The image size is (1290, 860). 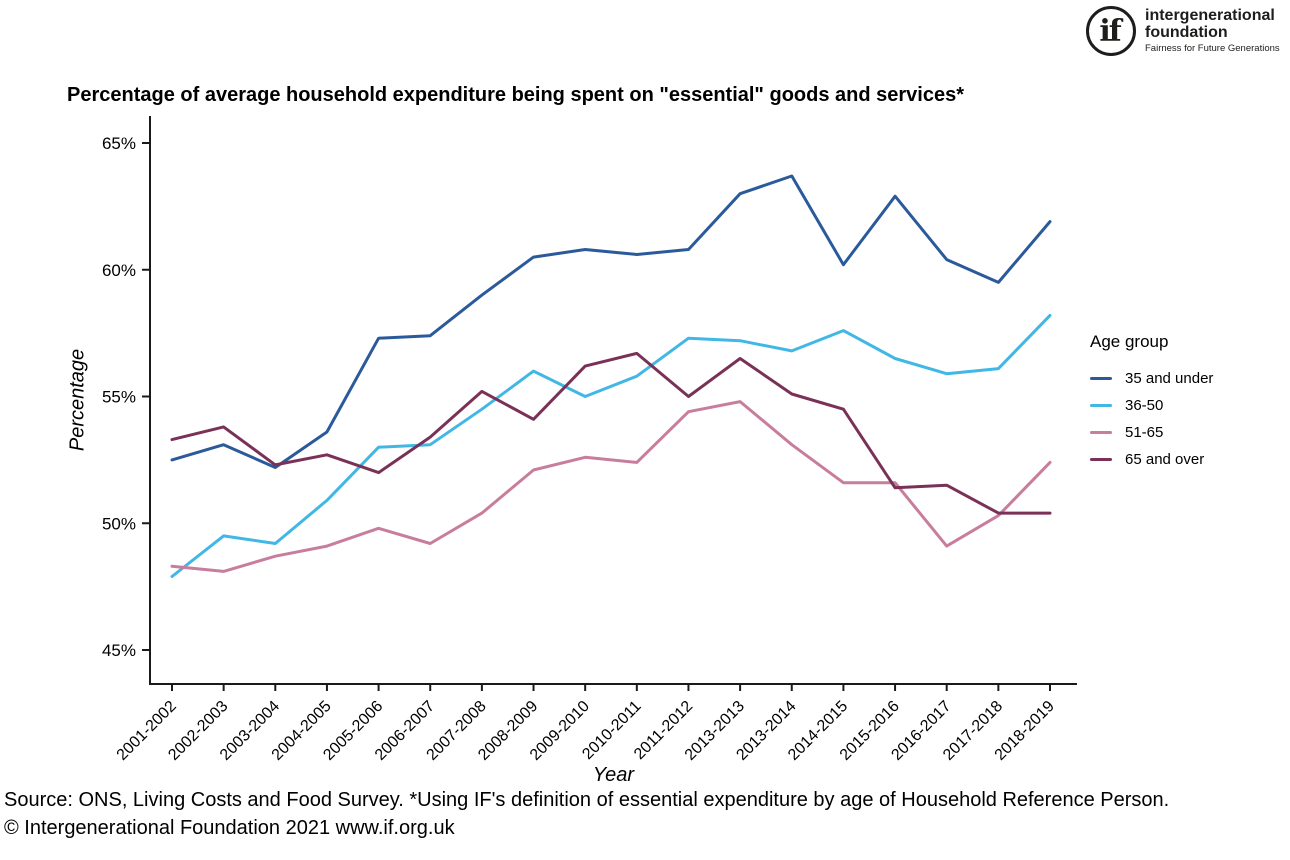 I want to click on legend-entries: 35 and under 36-50 51-65 65 and over, so click(x=1151, y=419).